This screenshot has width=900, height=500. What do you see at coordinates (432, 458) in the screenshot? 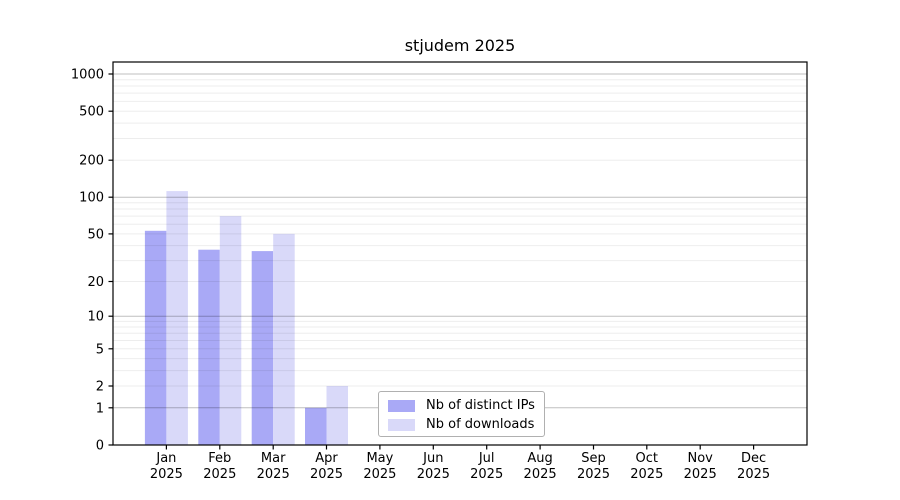
I see `x-tick-label-month: Jun` at bounding box center [432, 458].